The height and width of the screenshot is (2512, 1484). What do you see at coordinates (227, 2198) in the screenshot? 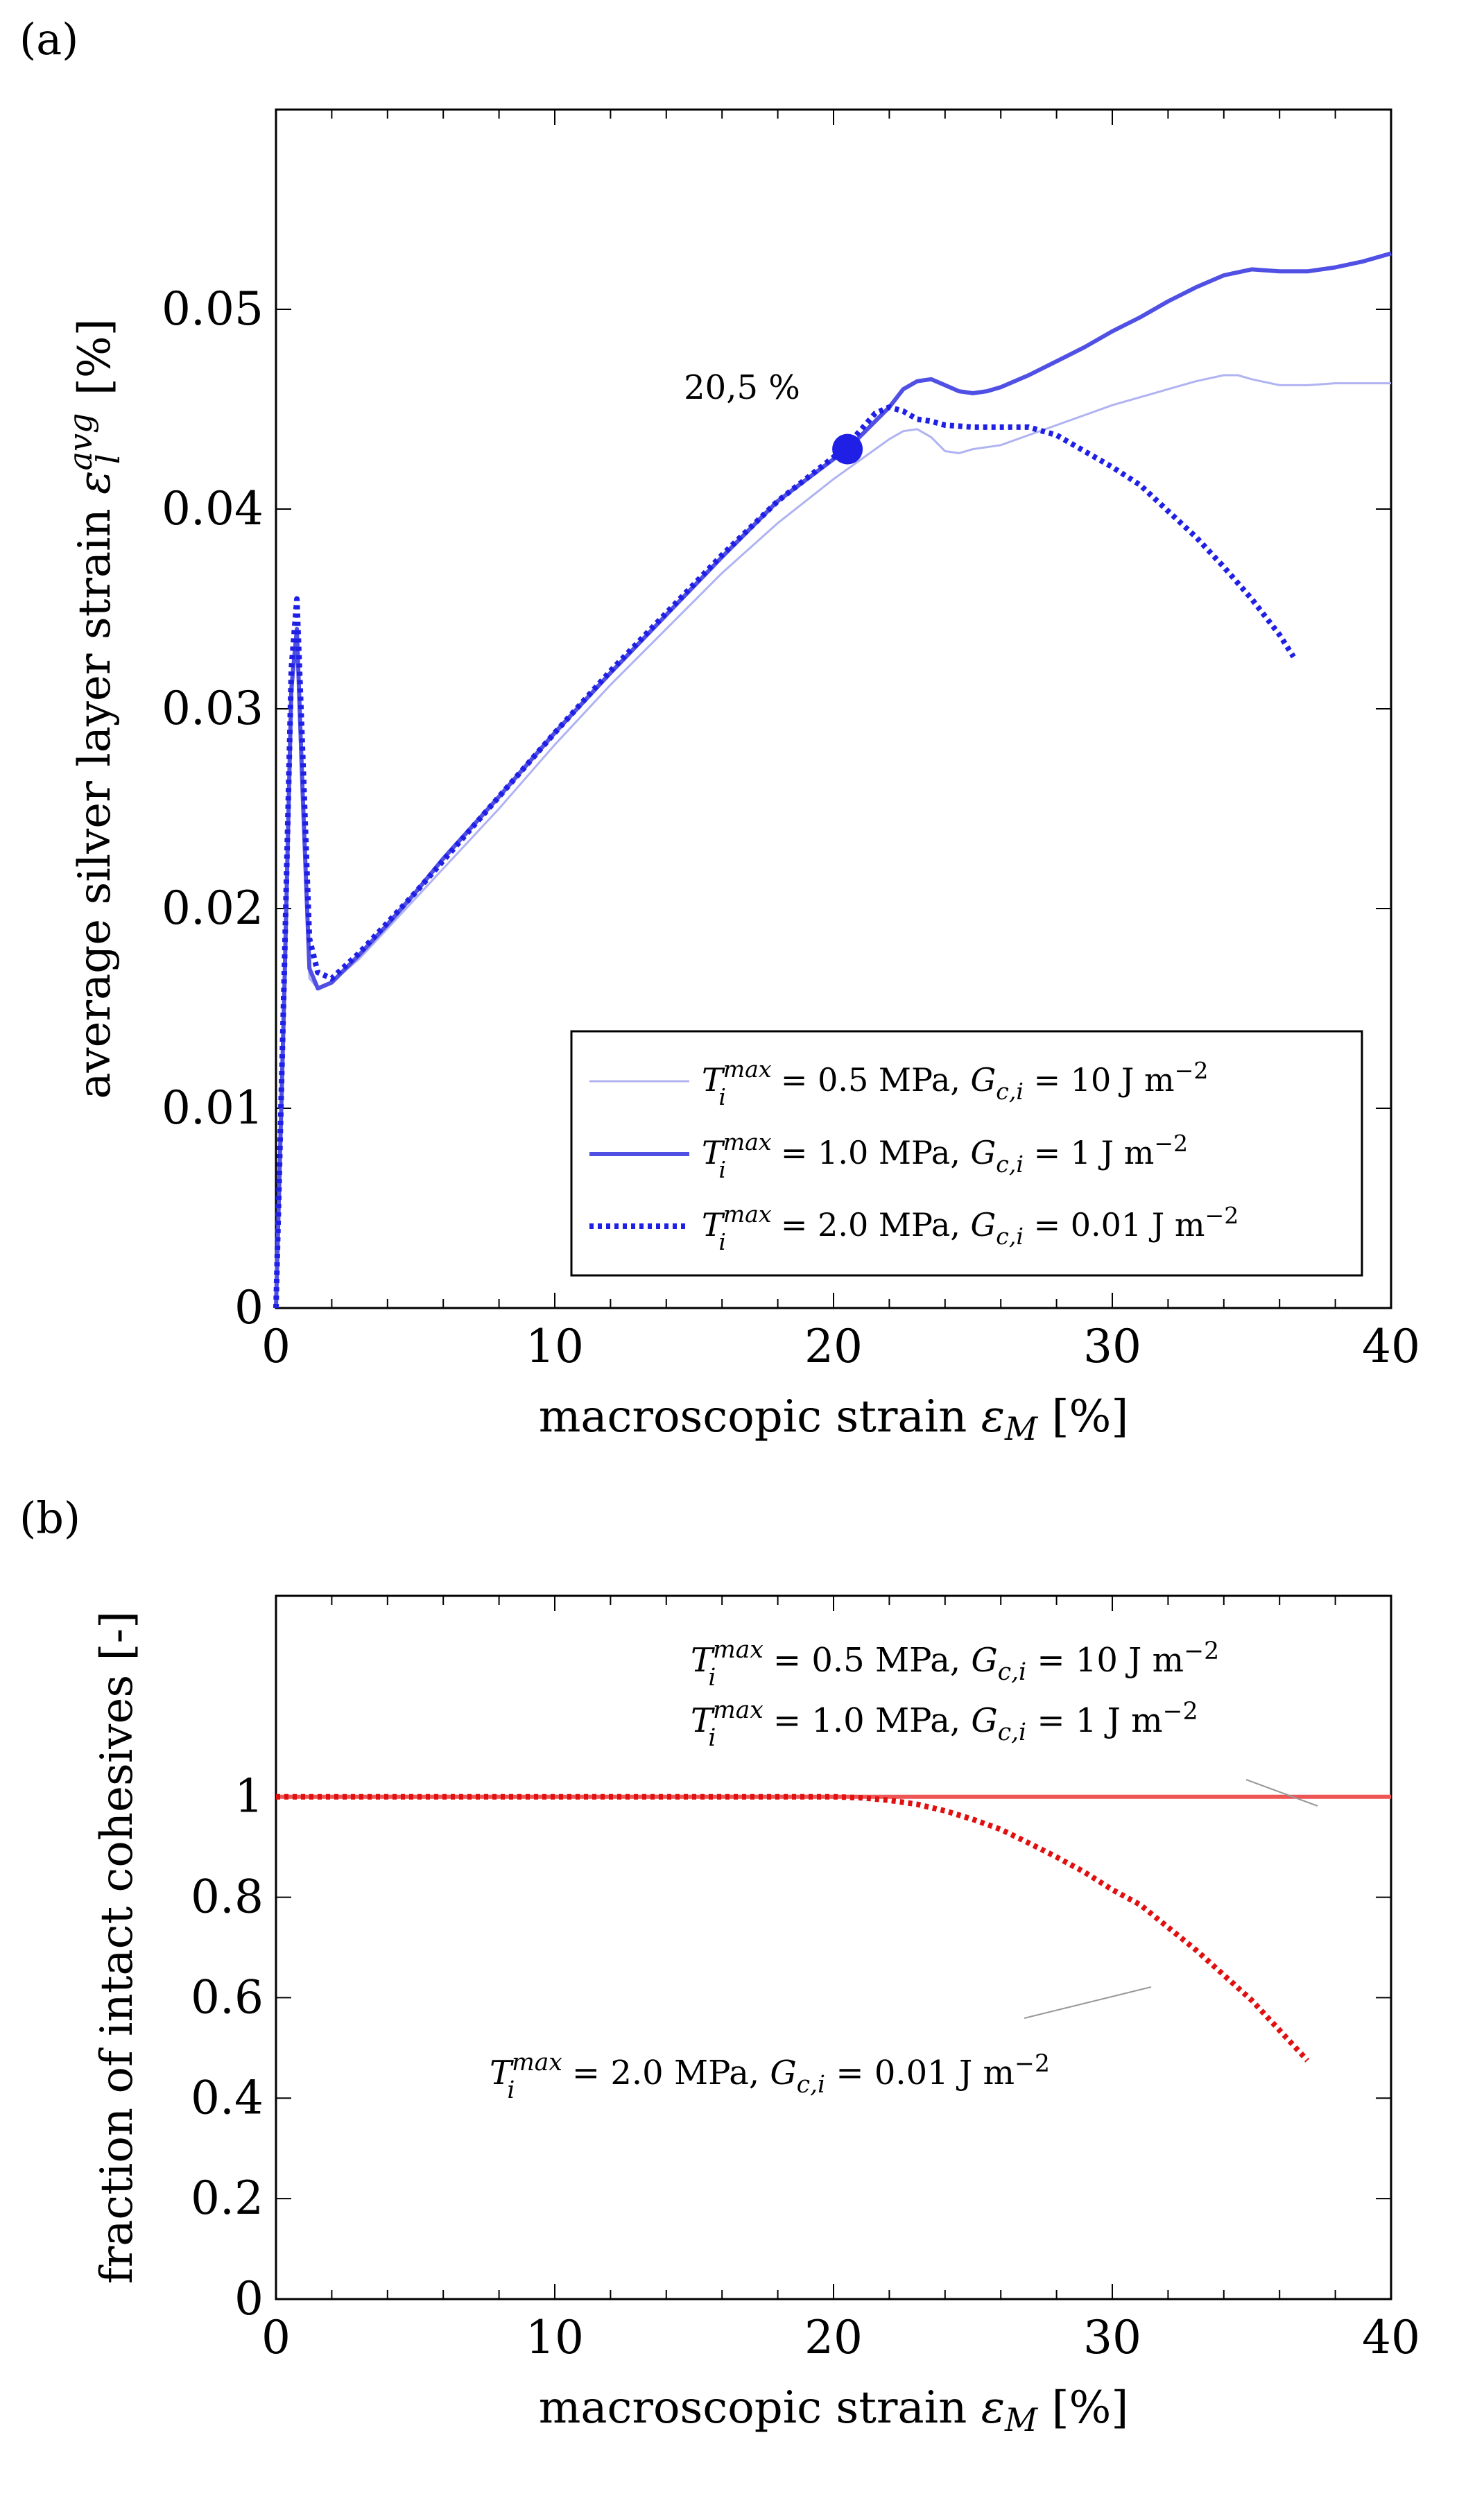
I see `y-tick-label: 0.2` at bounding box center [227, 2198].